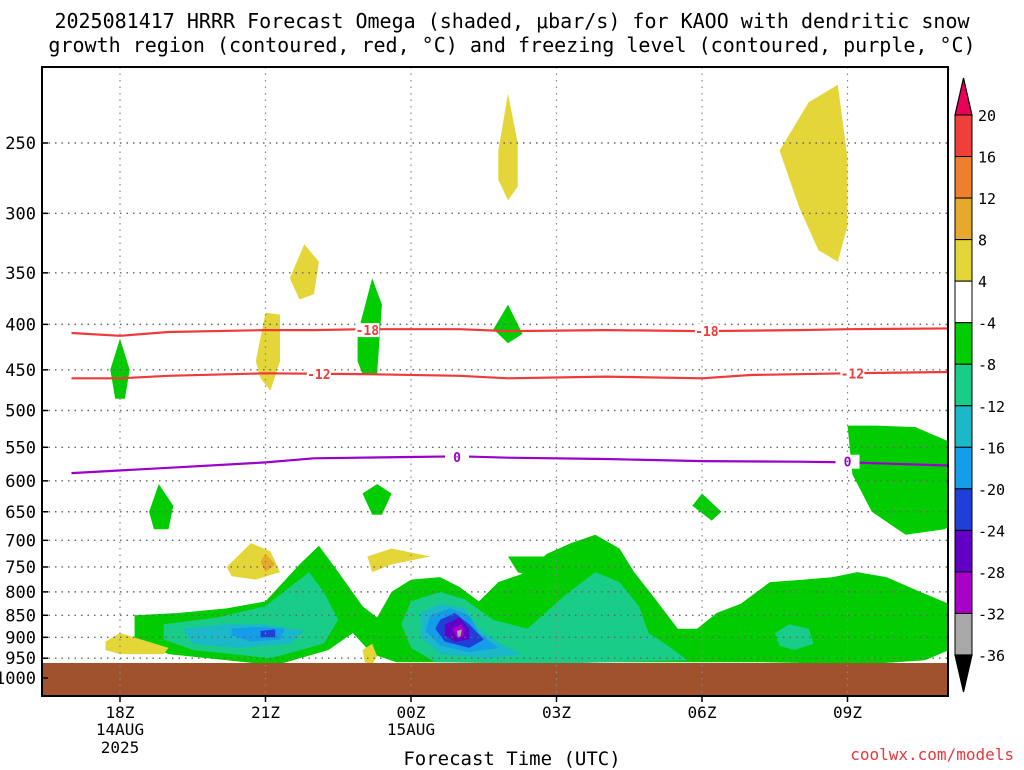 The height and width of the screenshot is (770, 1024). I want to click on x-tick-label: 03Z, so click(556, 712).